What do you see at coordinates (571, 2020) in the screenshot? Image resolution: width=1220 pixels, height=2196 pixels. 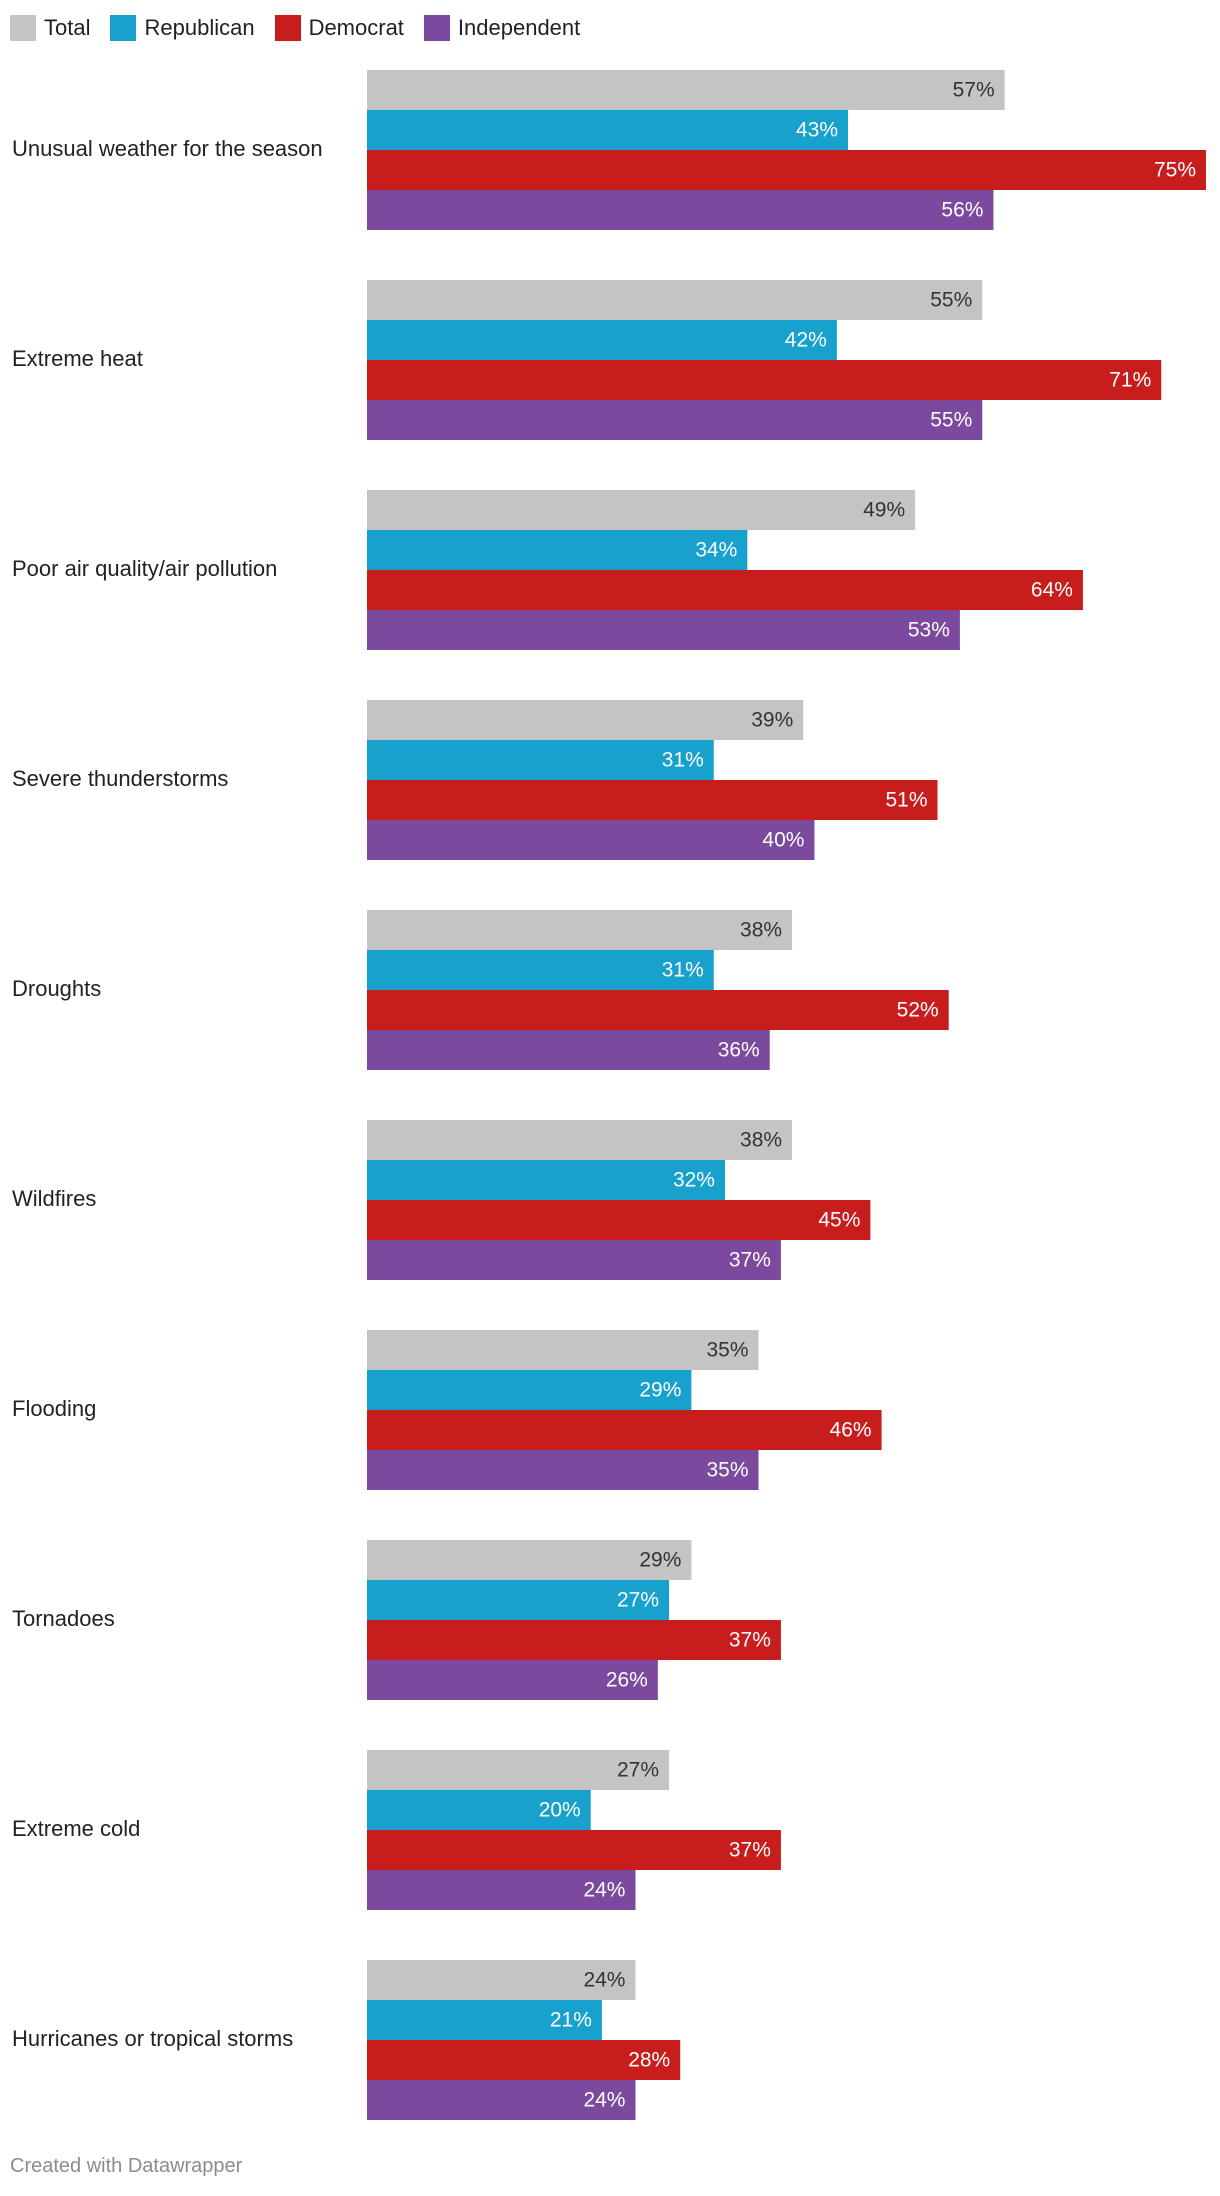 I see `data-label-republican: 21%` at bounding box center [571, 2020].